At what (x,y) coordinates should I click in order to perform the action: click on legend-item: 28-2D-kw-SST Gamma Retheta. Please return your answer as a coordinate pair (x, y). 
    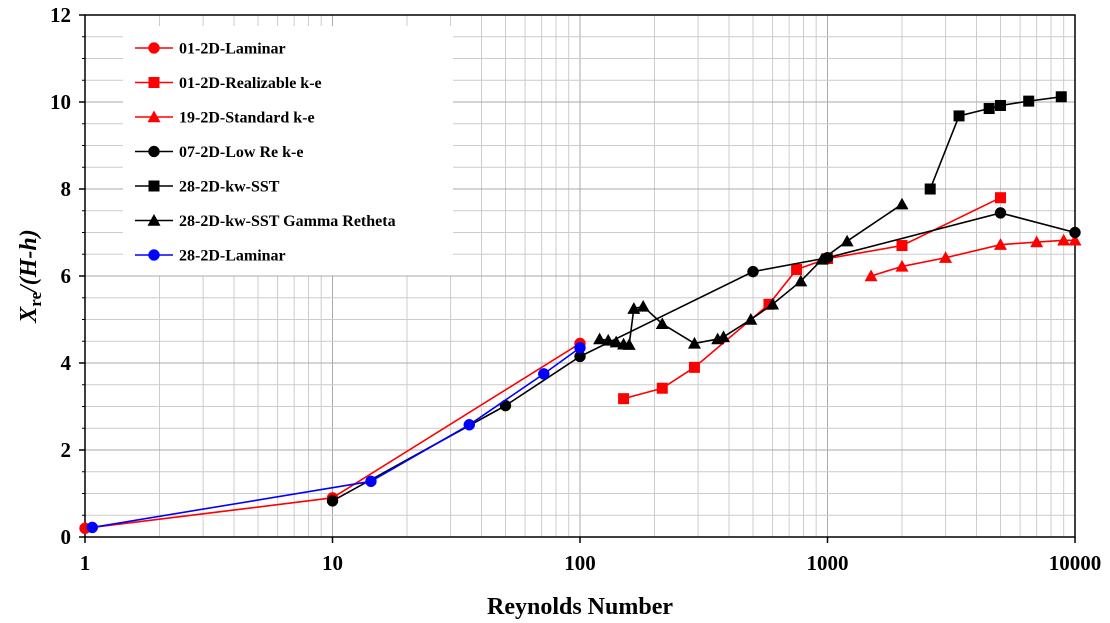
    Looking at the image, I should click on (265, 221).